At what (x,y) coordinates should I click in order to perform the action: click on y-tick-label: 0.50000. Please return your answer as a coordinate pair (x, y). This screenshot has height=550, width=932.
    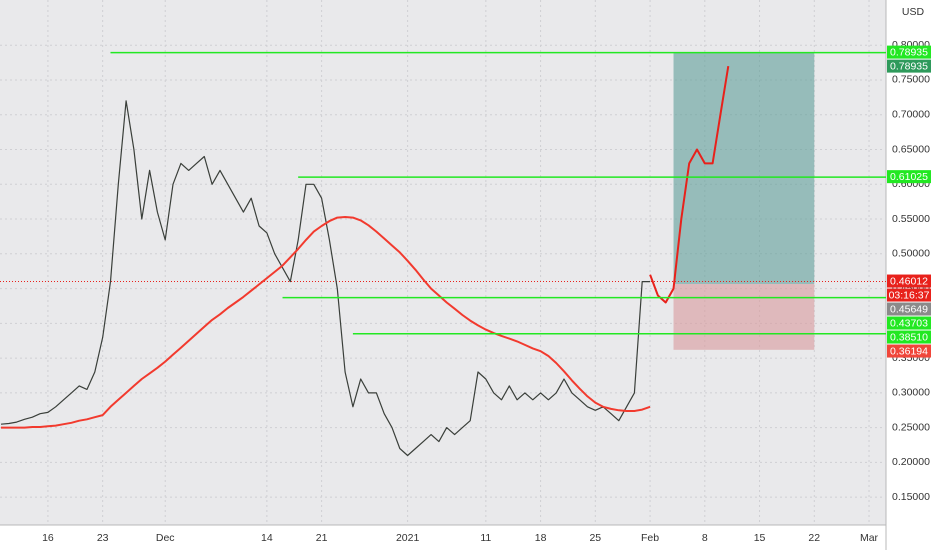
    Looking at the image, I should click on (911, 254).